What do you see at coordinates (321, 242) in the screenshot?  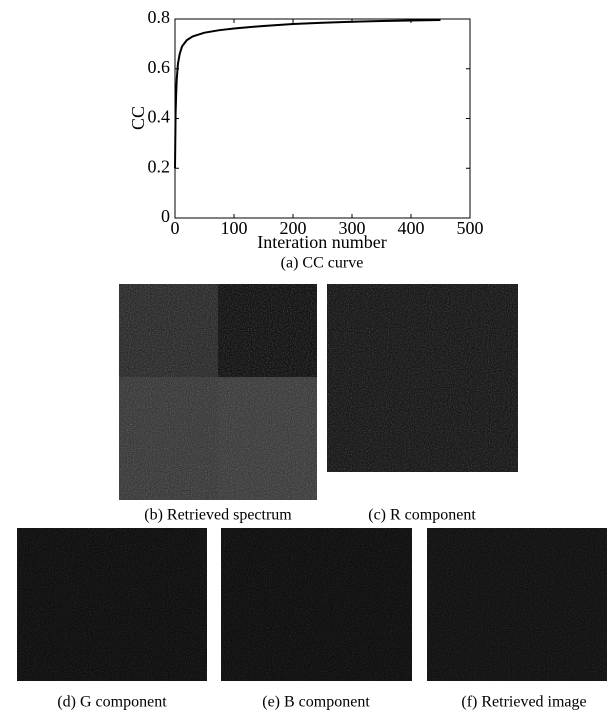 I see `x-axis-label: Interation number` at bounding box center [321, 242].